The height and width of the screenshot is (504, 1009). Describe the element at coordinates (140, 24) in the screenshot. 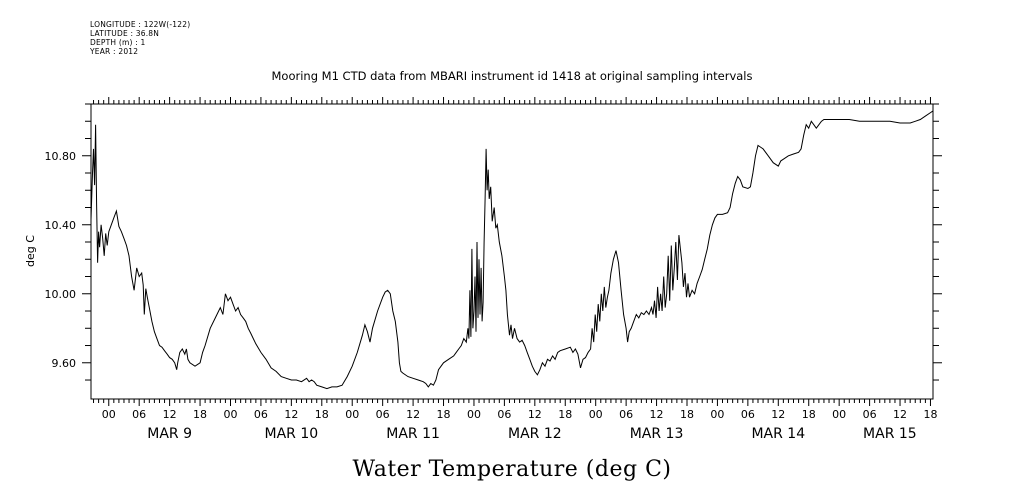

I see `longitude-text: LONGITUDE : 122W(-122)` at that location.